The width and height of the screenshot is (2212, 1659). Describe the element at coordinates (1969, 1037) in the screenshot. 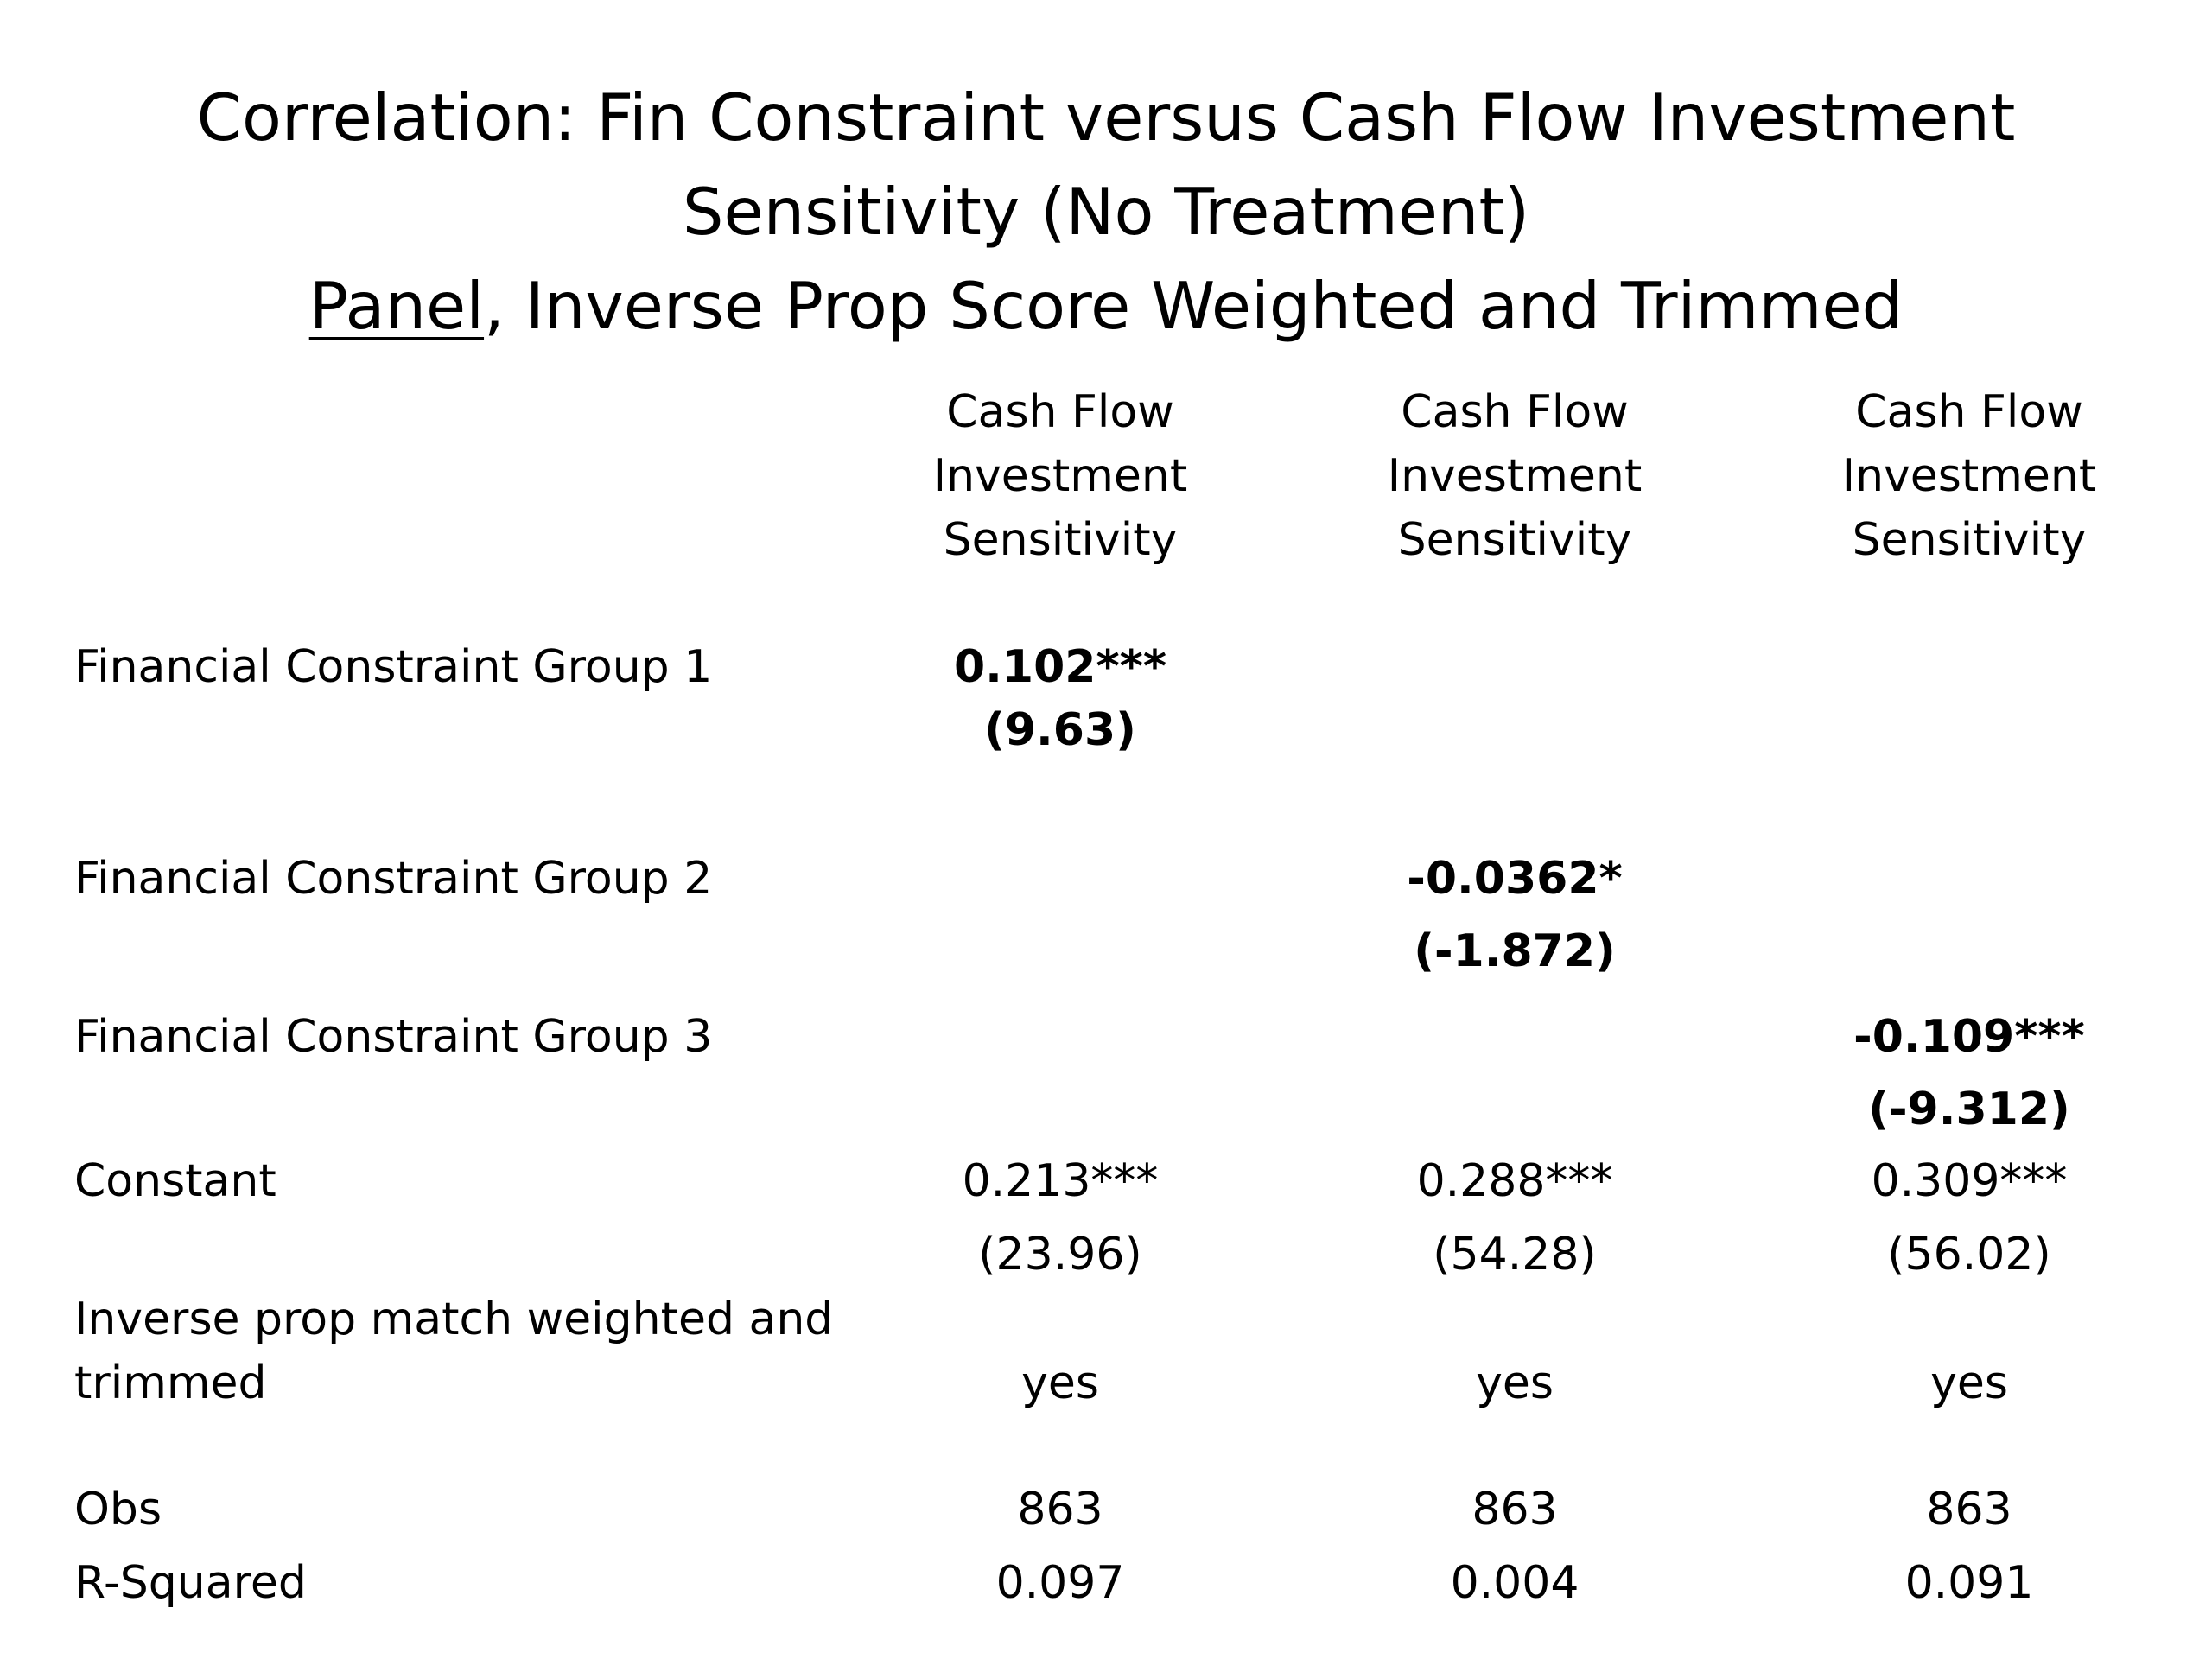

I see `group-3-coef: -0.109***` at that location.